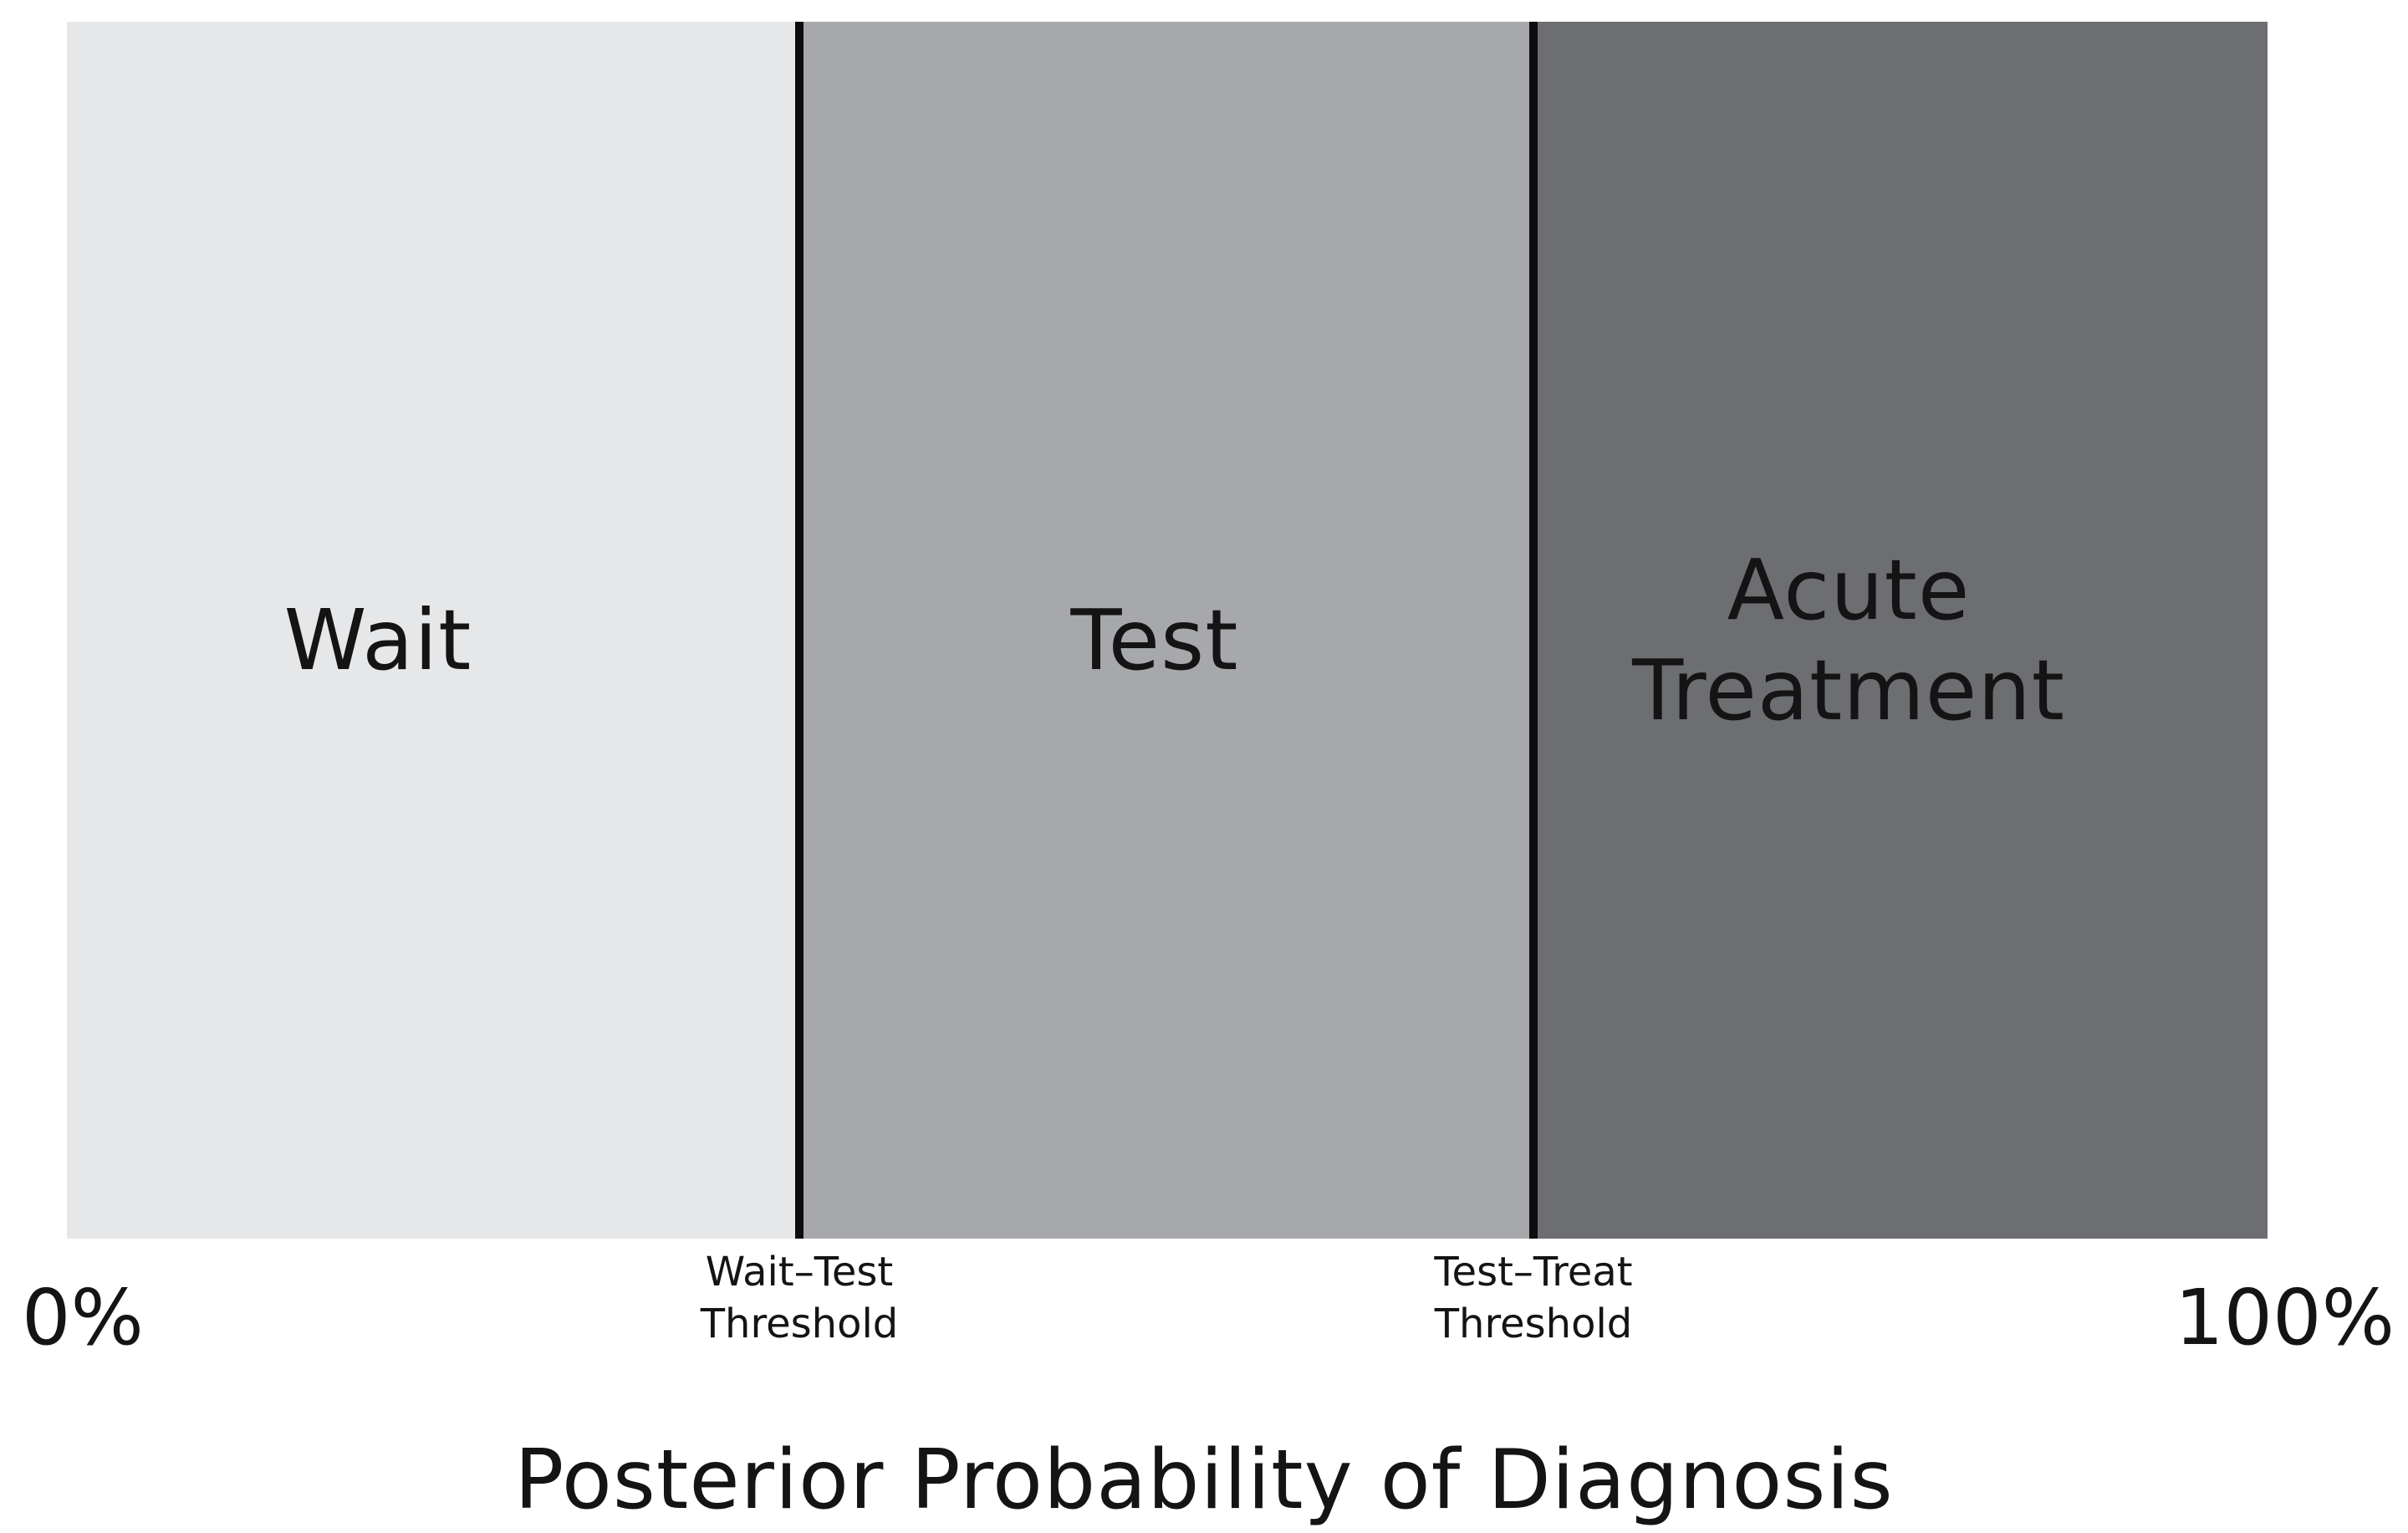  What do you see at coordinates (1534, 1298) in the screenshot?
I see `test-treat-threshold-label: Test–Treat Threshold` at bounding box center [1534, 1298].